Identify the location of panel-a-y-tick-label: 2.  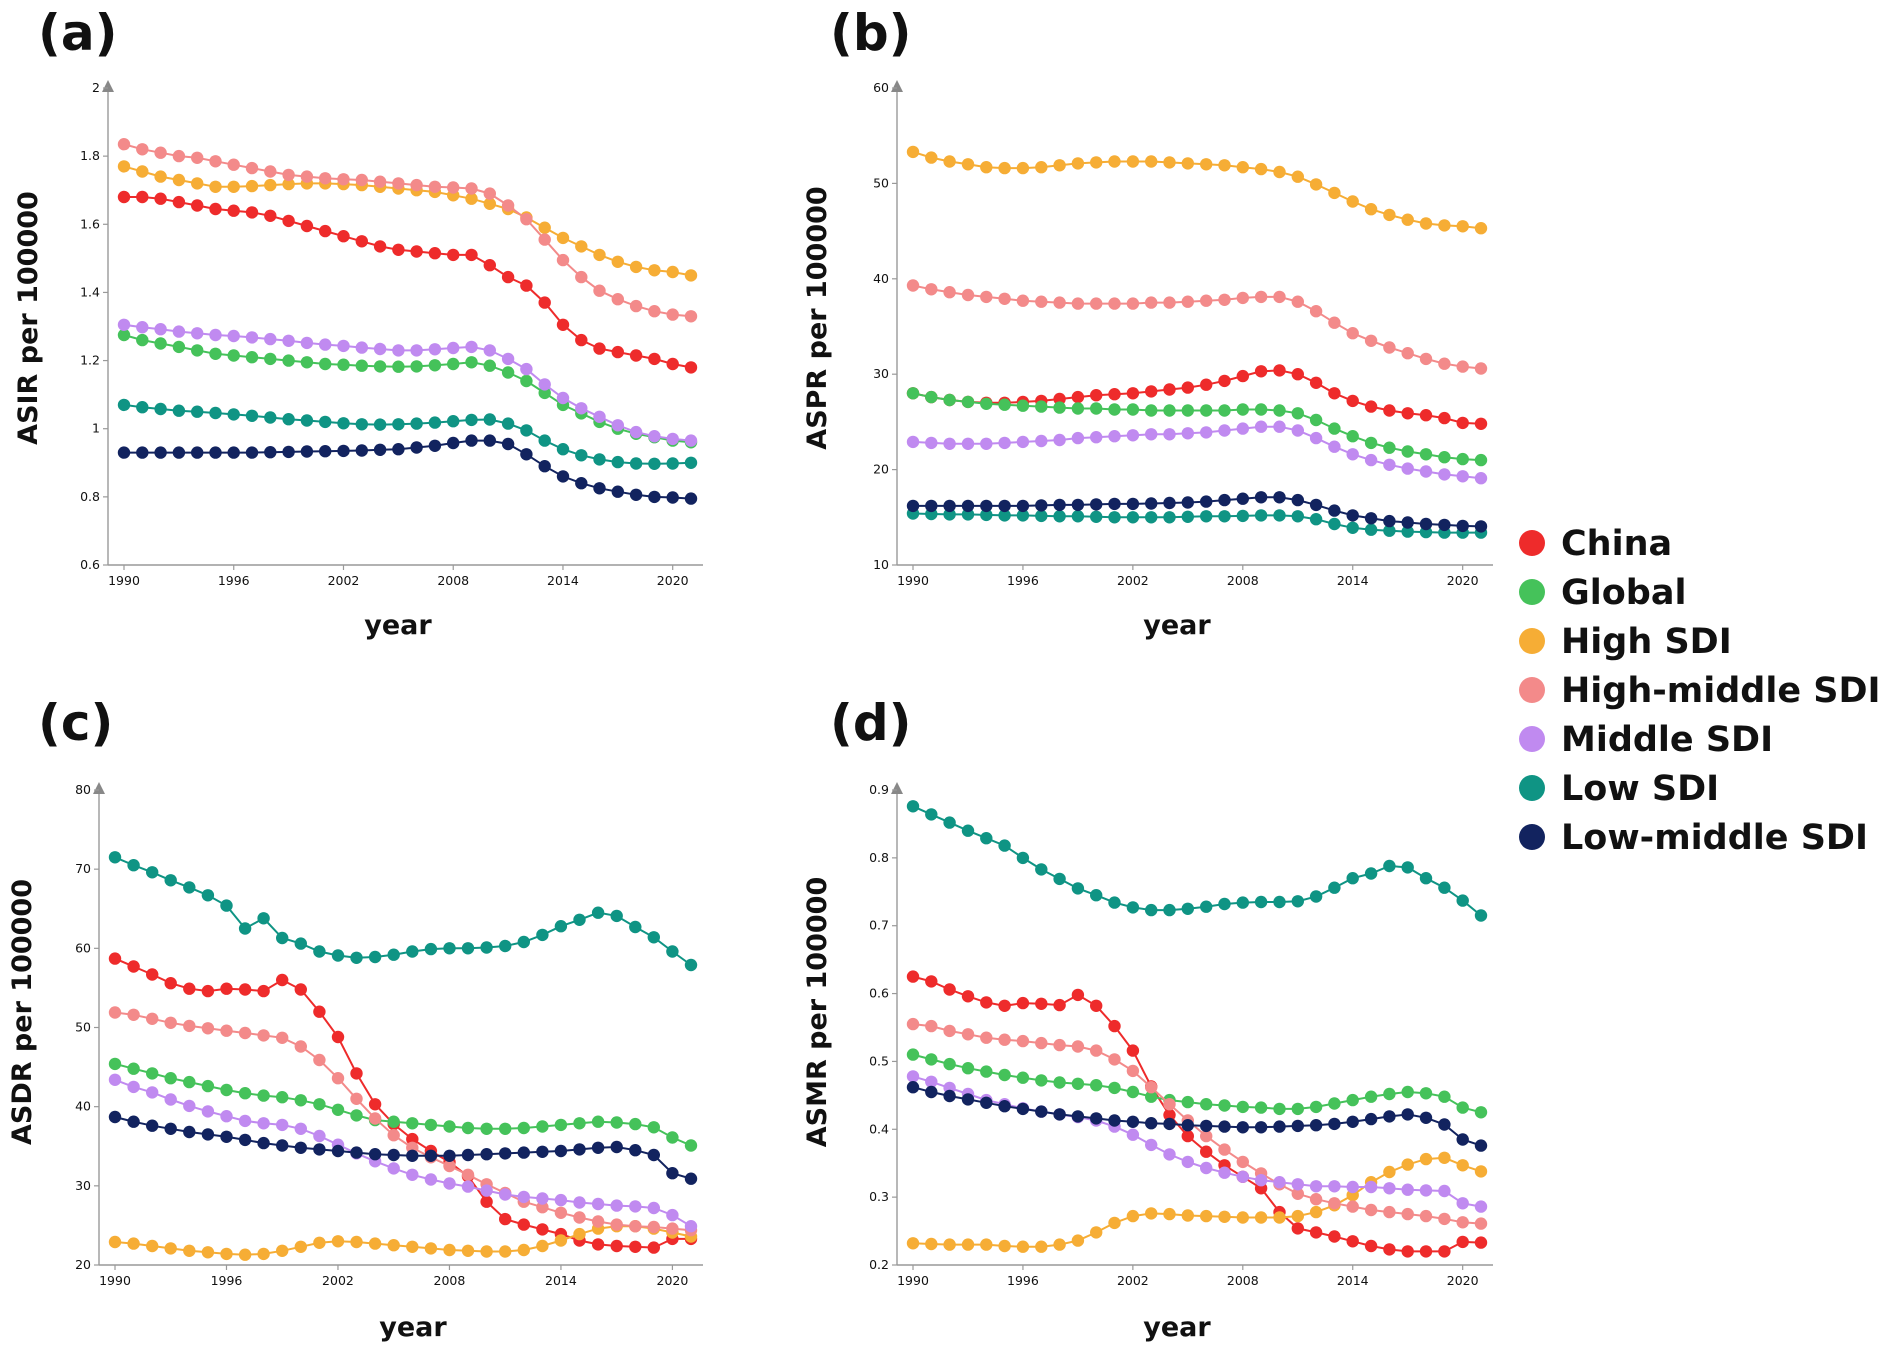
(96, 87).